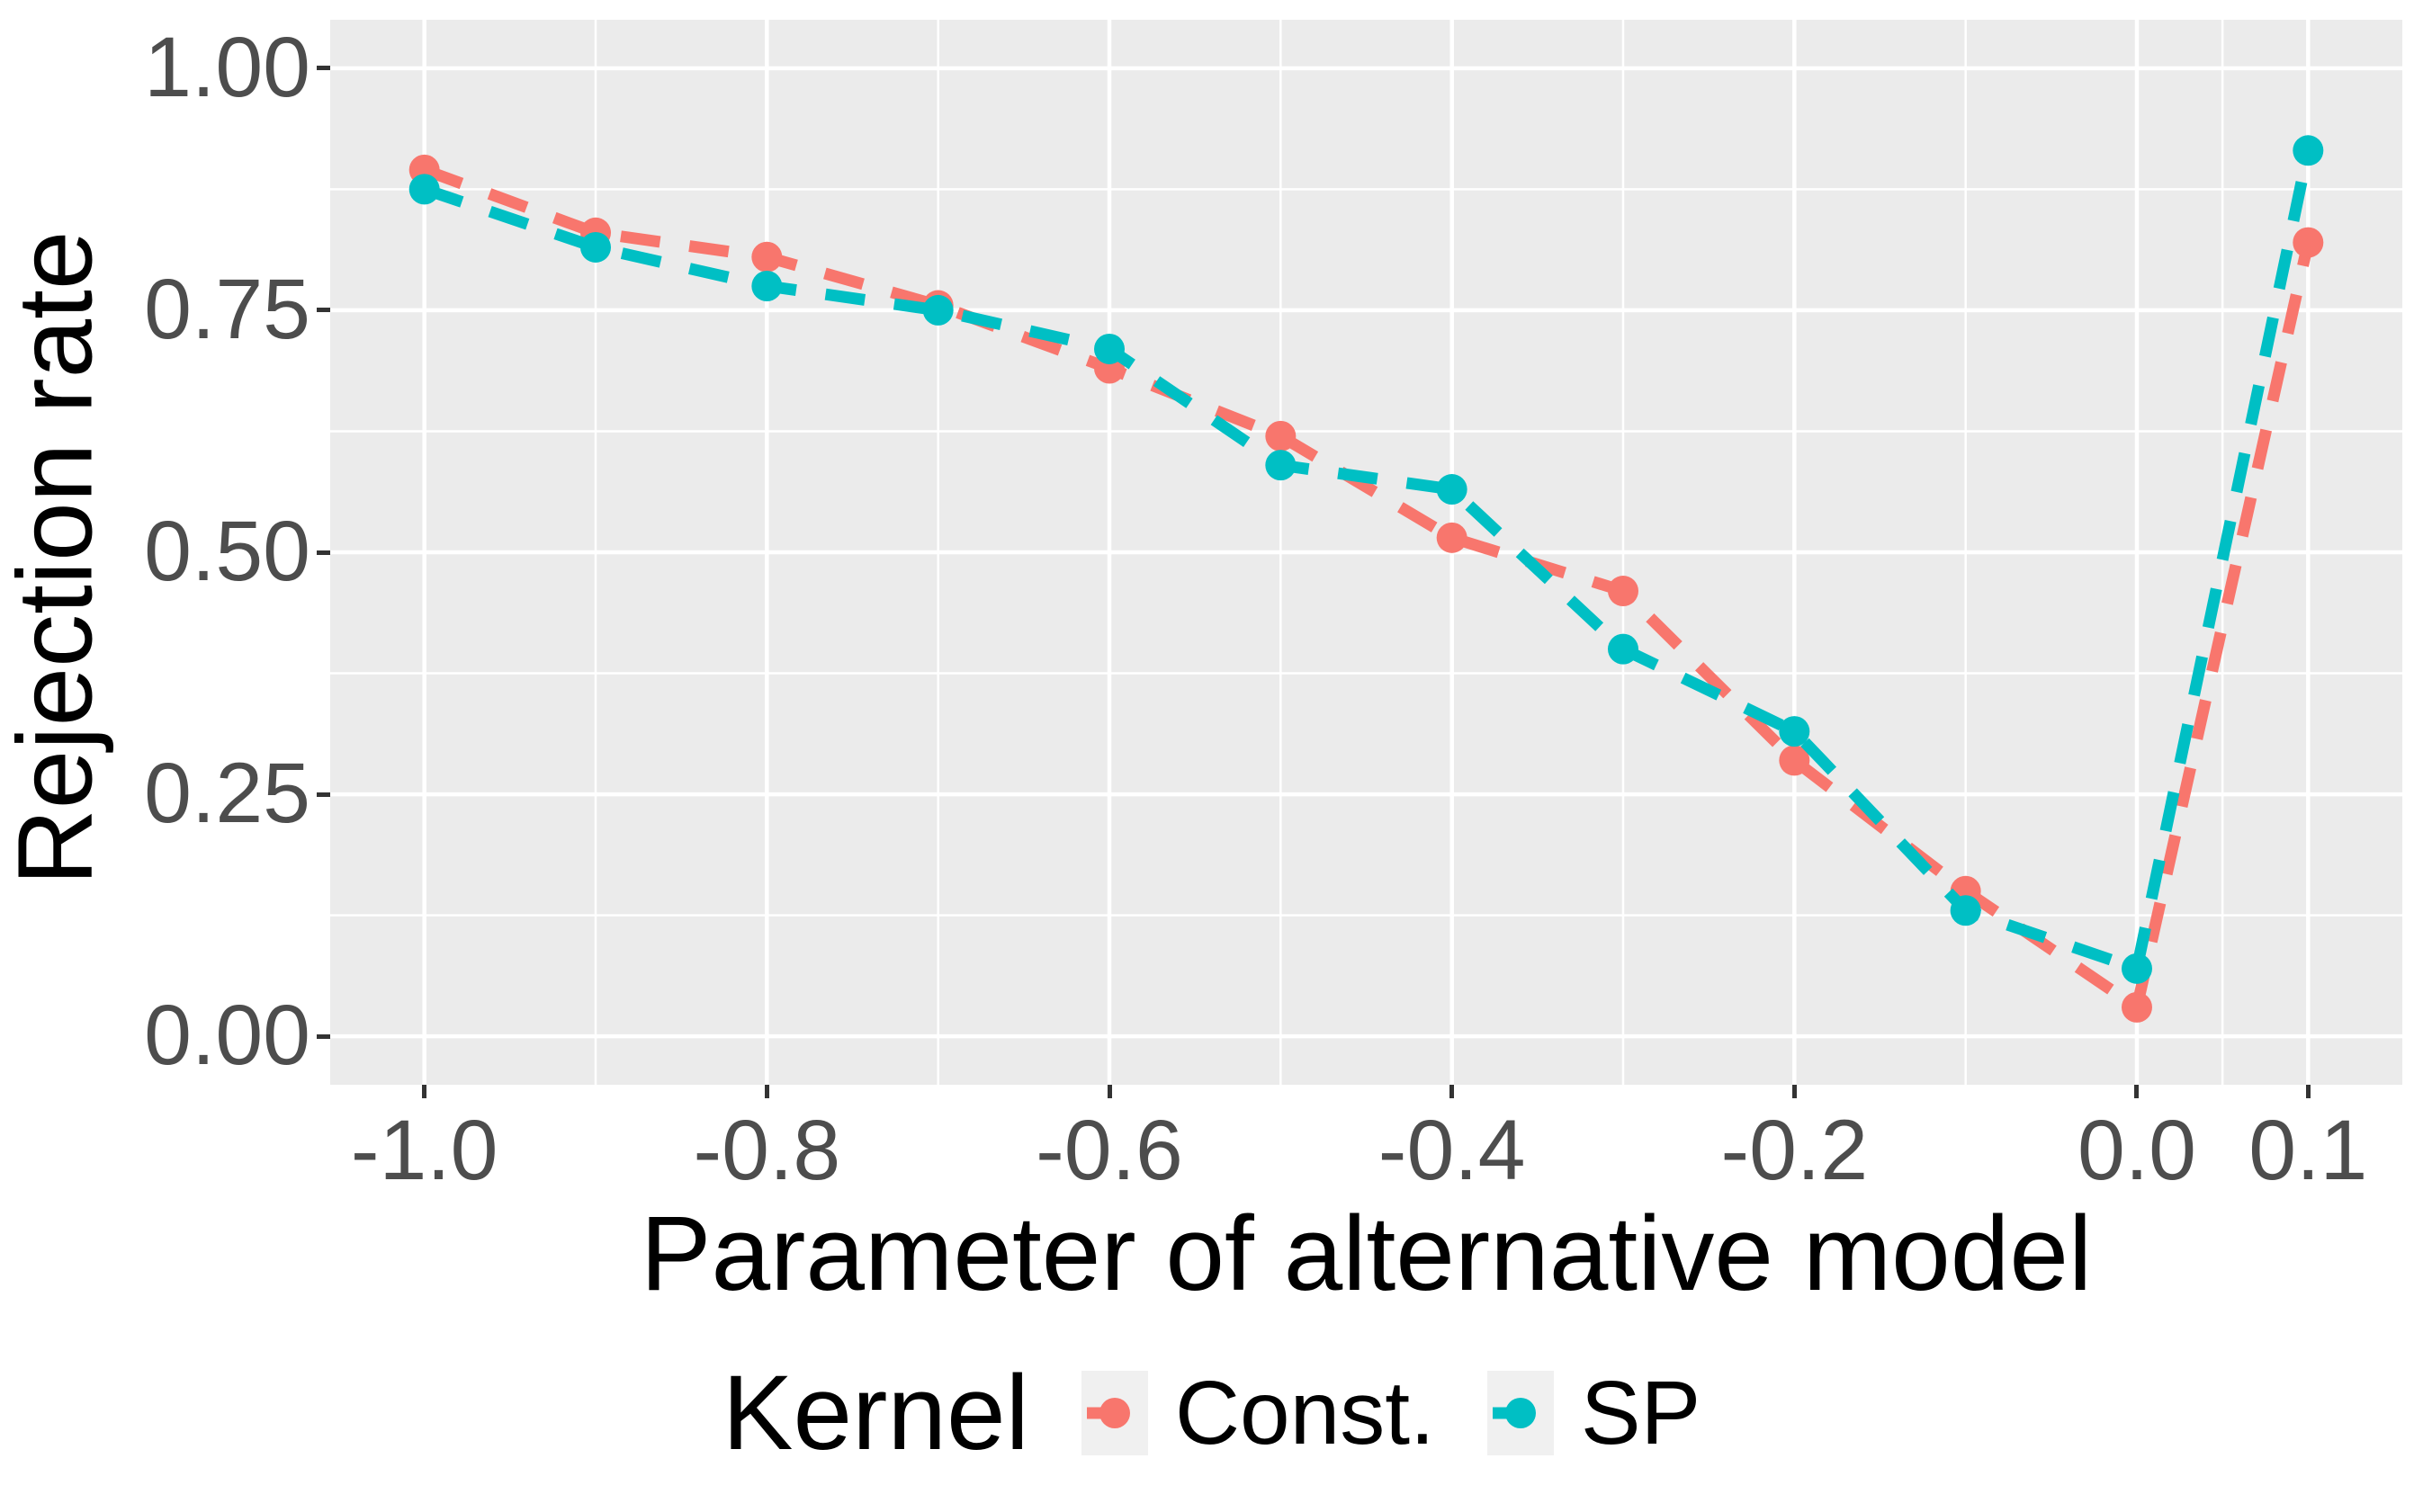  Describe the element at coordinates (227, 309) in the screenshot. I see `y-tick-label: 0.75` at that location.